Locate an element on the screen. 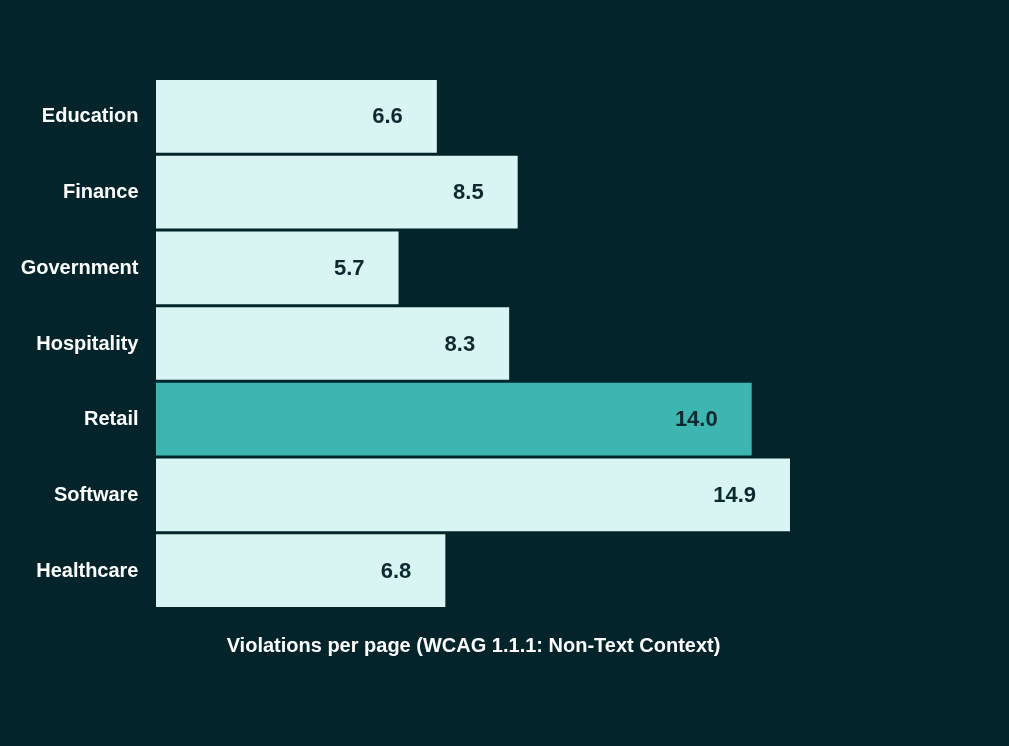  y-tick-label: Hospitality is located at coordinates (88, 342).